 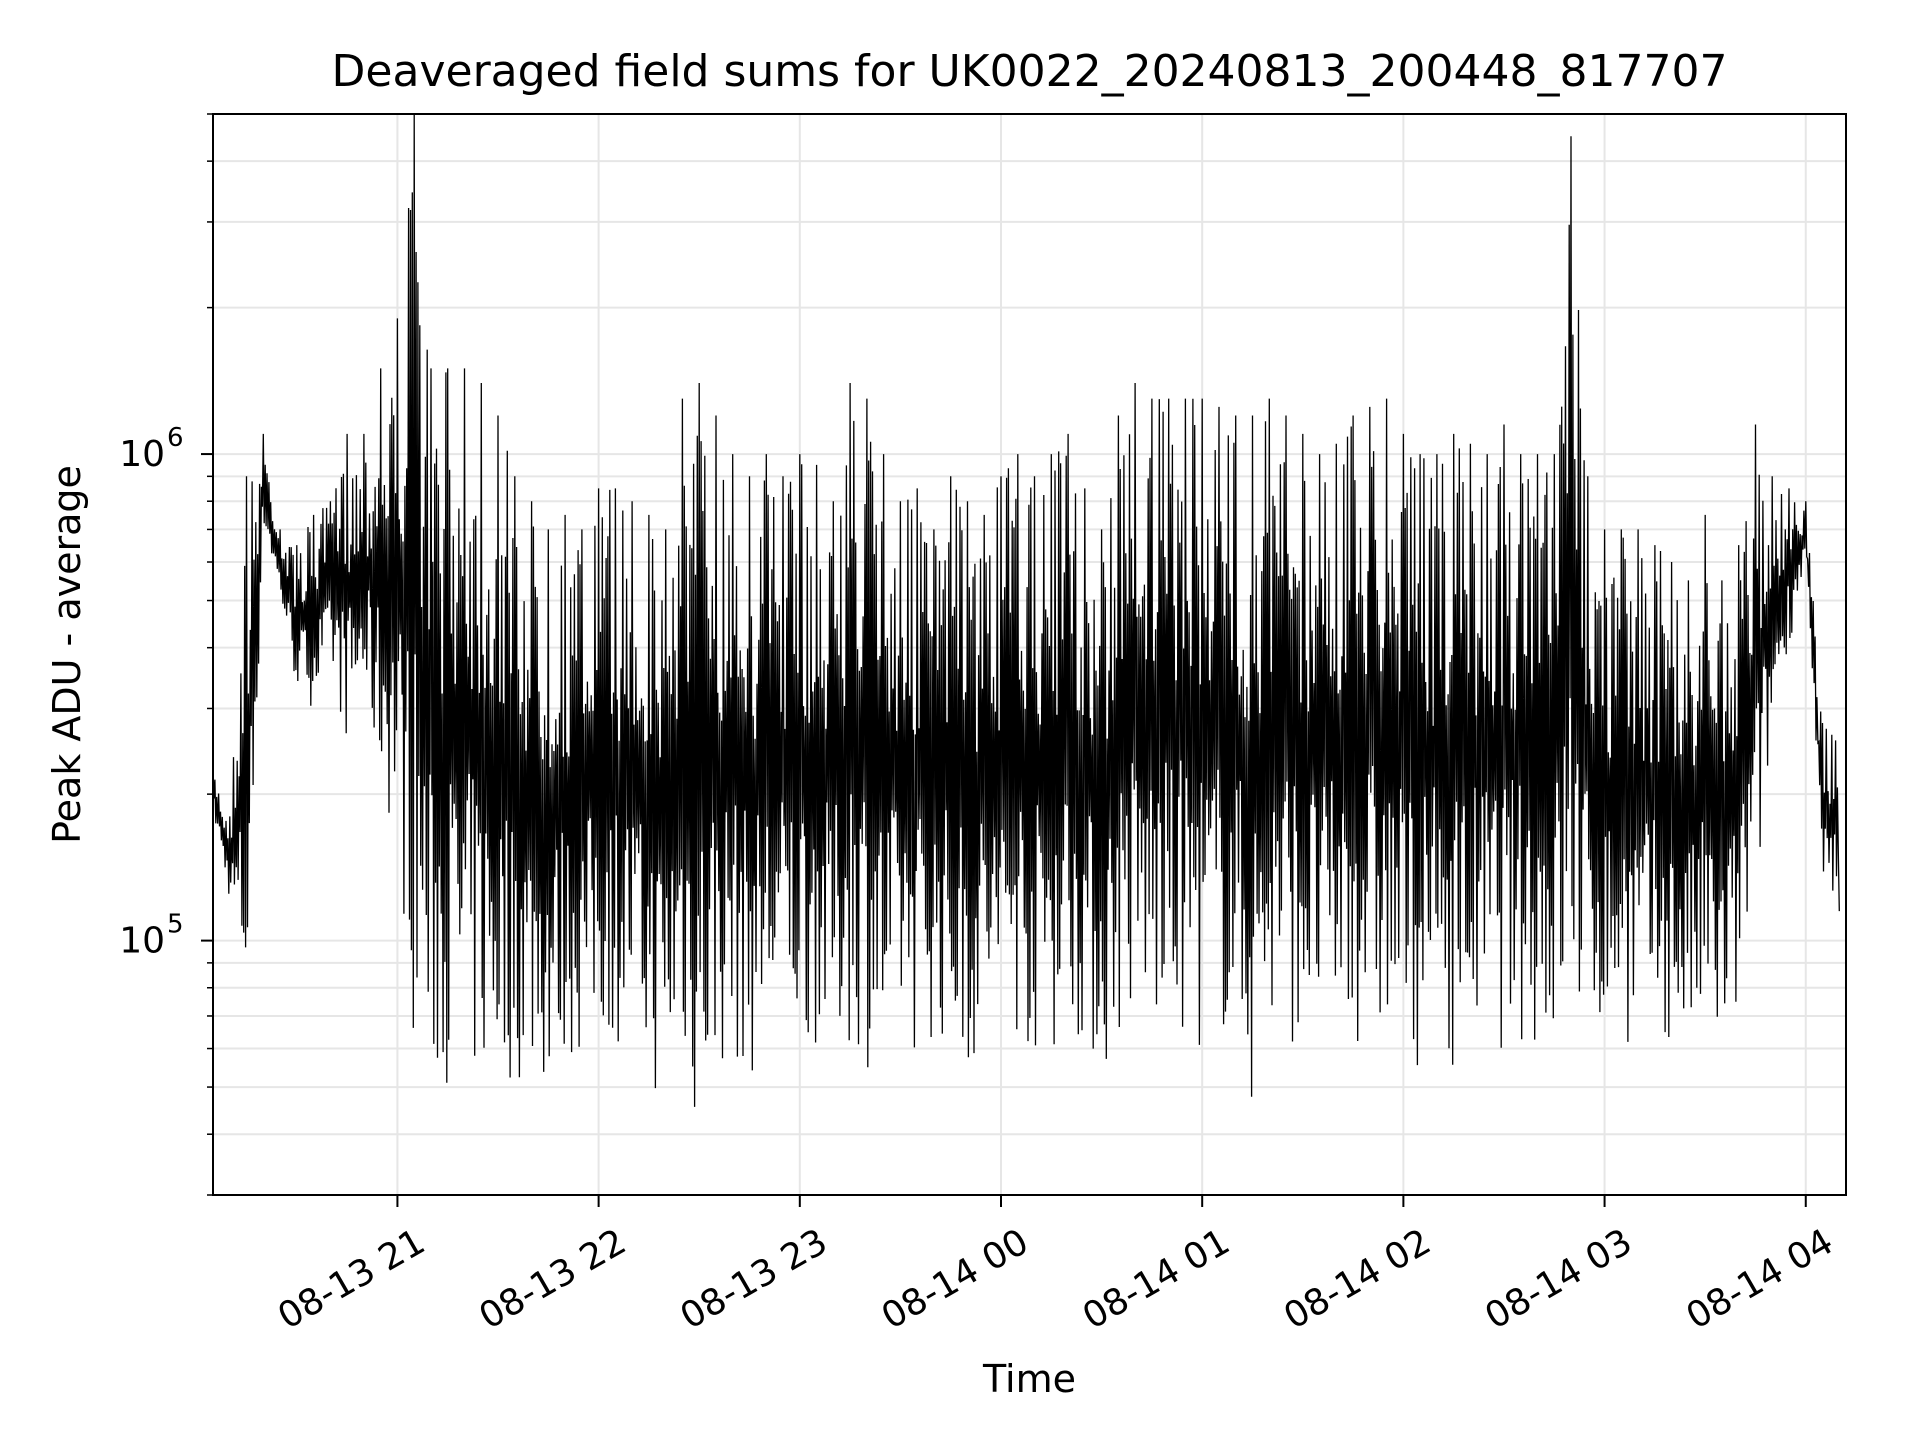 What do you see at coordinates (175, 438) in the screenshot?
I see `y-tick-exponent: 6` at bounding box center [175, 438].